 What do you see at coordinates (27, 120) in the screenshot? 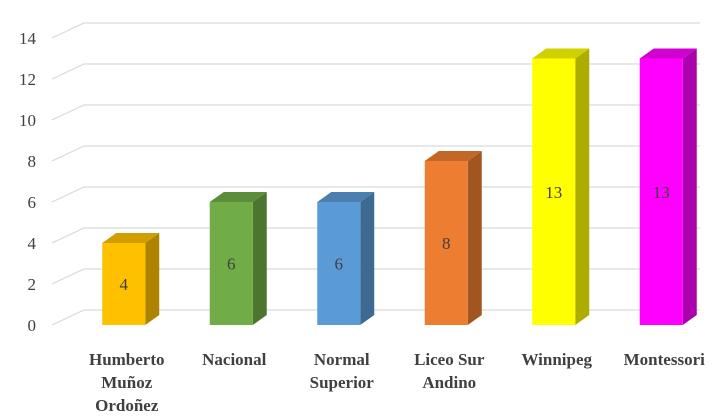
I see `y-tick-label: 10` at bounding box center [27, 120].